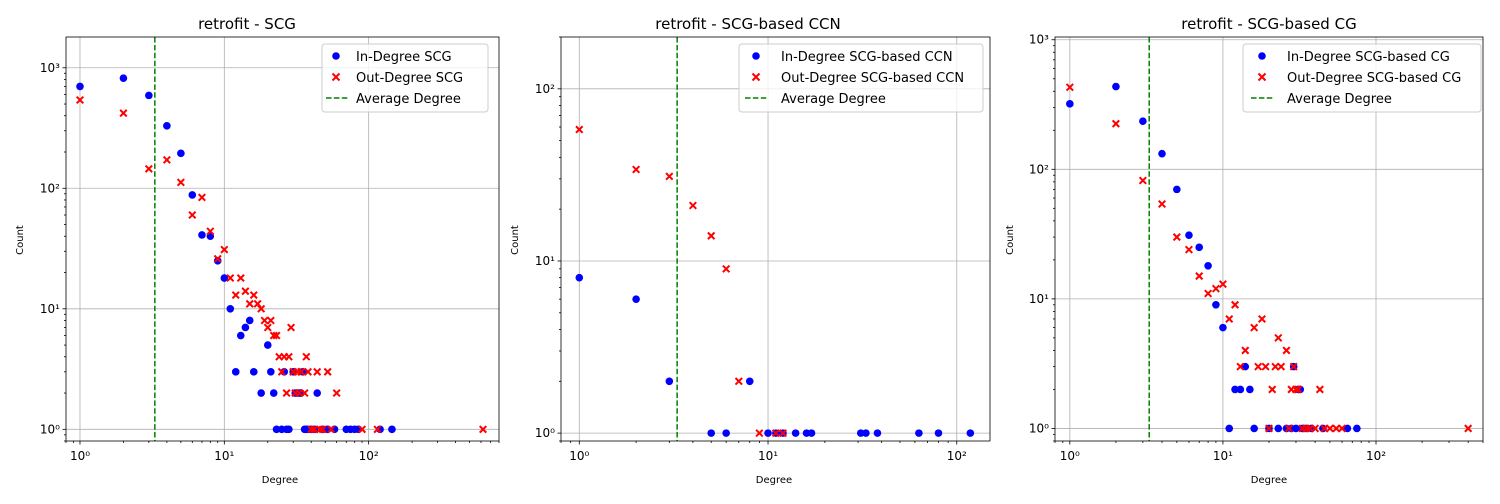 Image resolution: width=1500 pixels, height=504 pixels. Describe the element at coordinates (545, 261) in the screenshot. I see `y-tick-label: 10¹` at that location.